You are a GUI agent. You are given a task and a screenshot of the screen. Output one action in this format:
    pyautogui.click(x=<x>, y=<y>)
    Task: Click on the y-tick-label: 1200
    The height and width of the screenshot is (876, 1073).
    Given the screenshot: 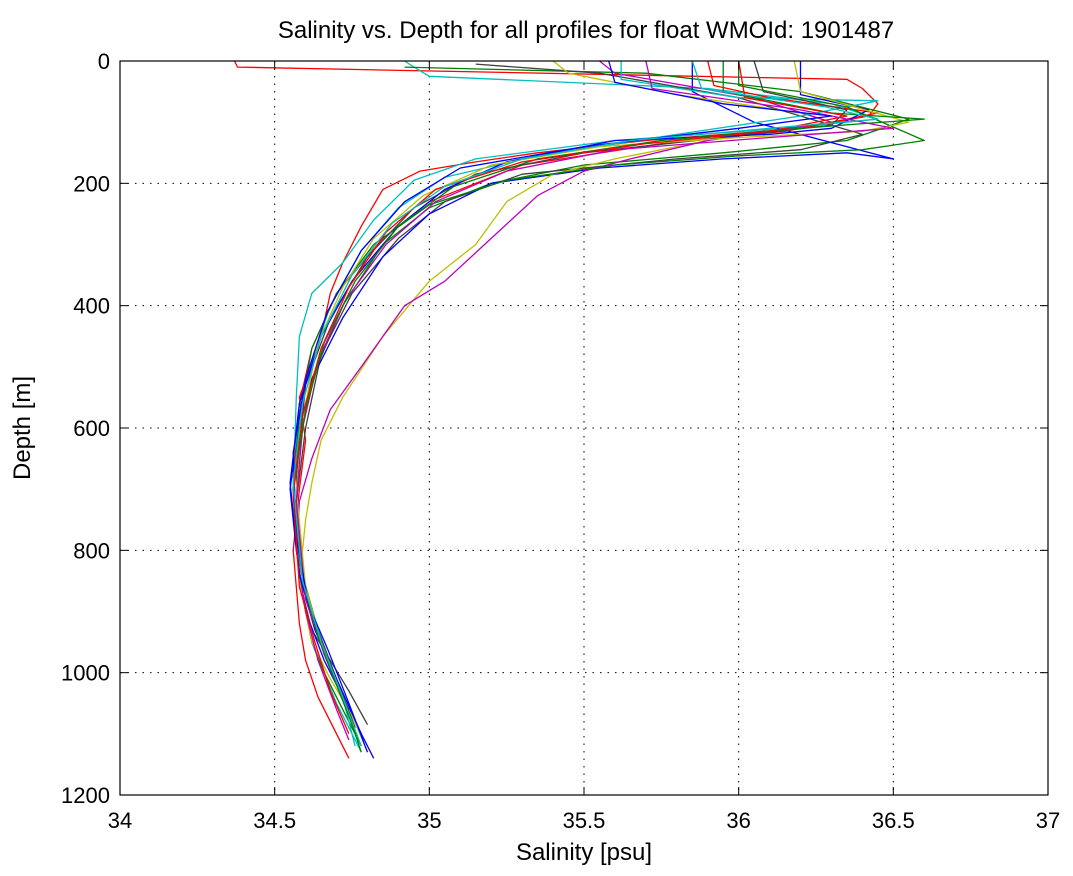 What is the action you would take?
    pyautogui.click(x=85, y=795)
    